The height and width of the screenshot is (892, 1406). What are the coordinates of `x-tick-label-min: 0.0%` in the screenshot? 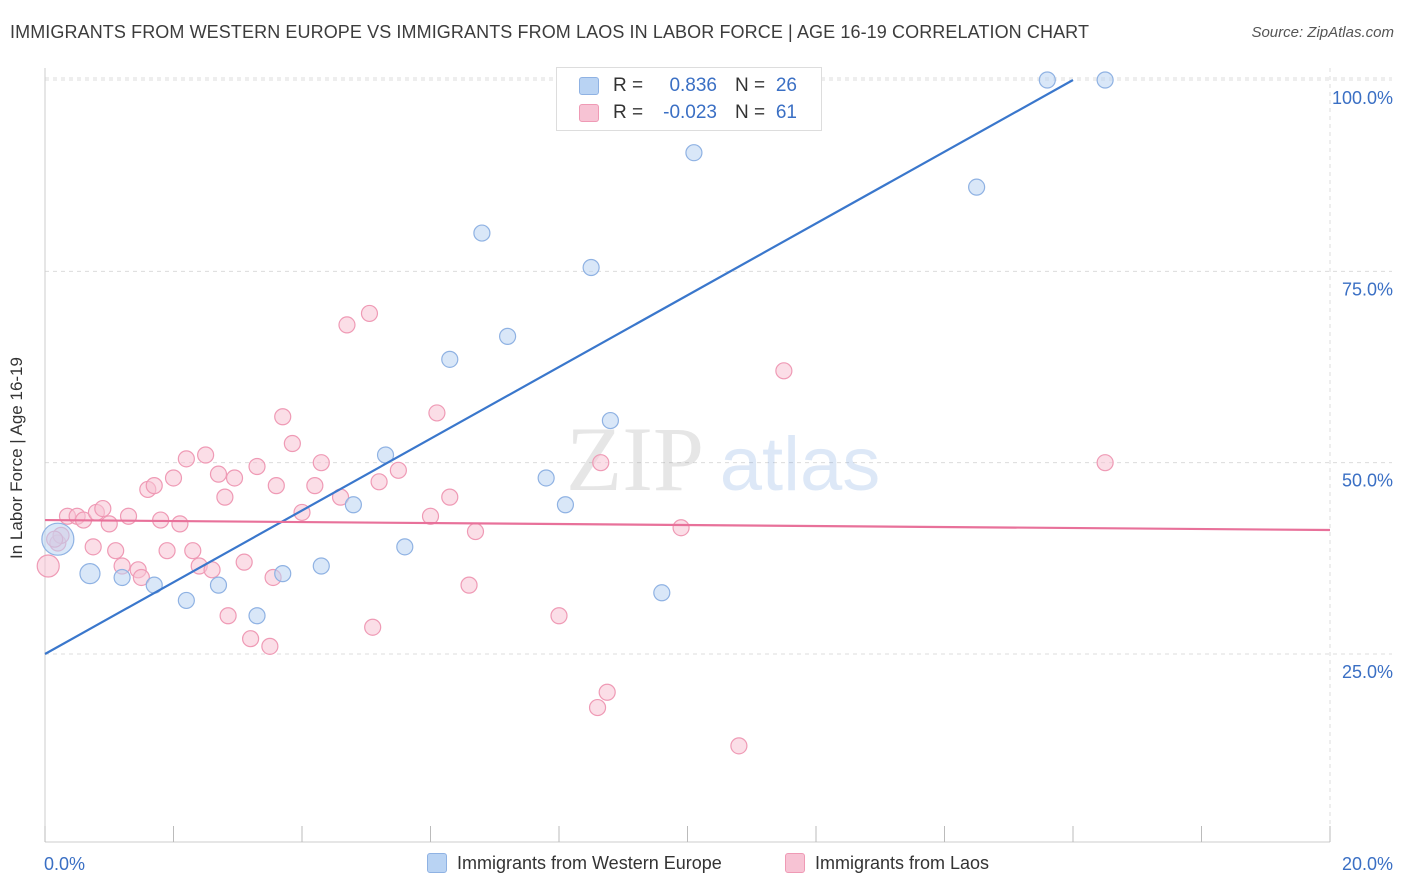 It's located at (64, 864).